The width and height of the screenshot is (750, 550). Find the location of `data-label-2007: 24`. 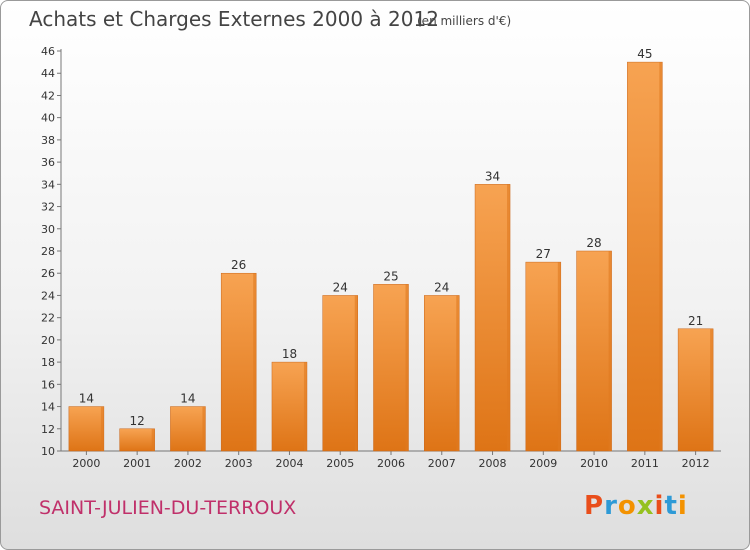

data-label-2007: 24 is located at coordinates (441, 287).